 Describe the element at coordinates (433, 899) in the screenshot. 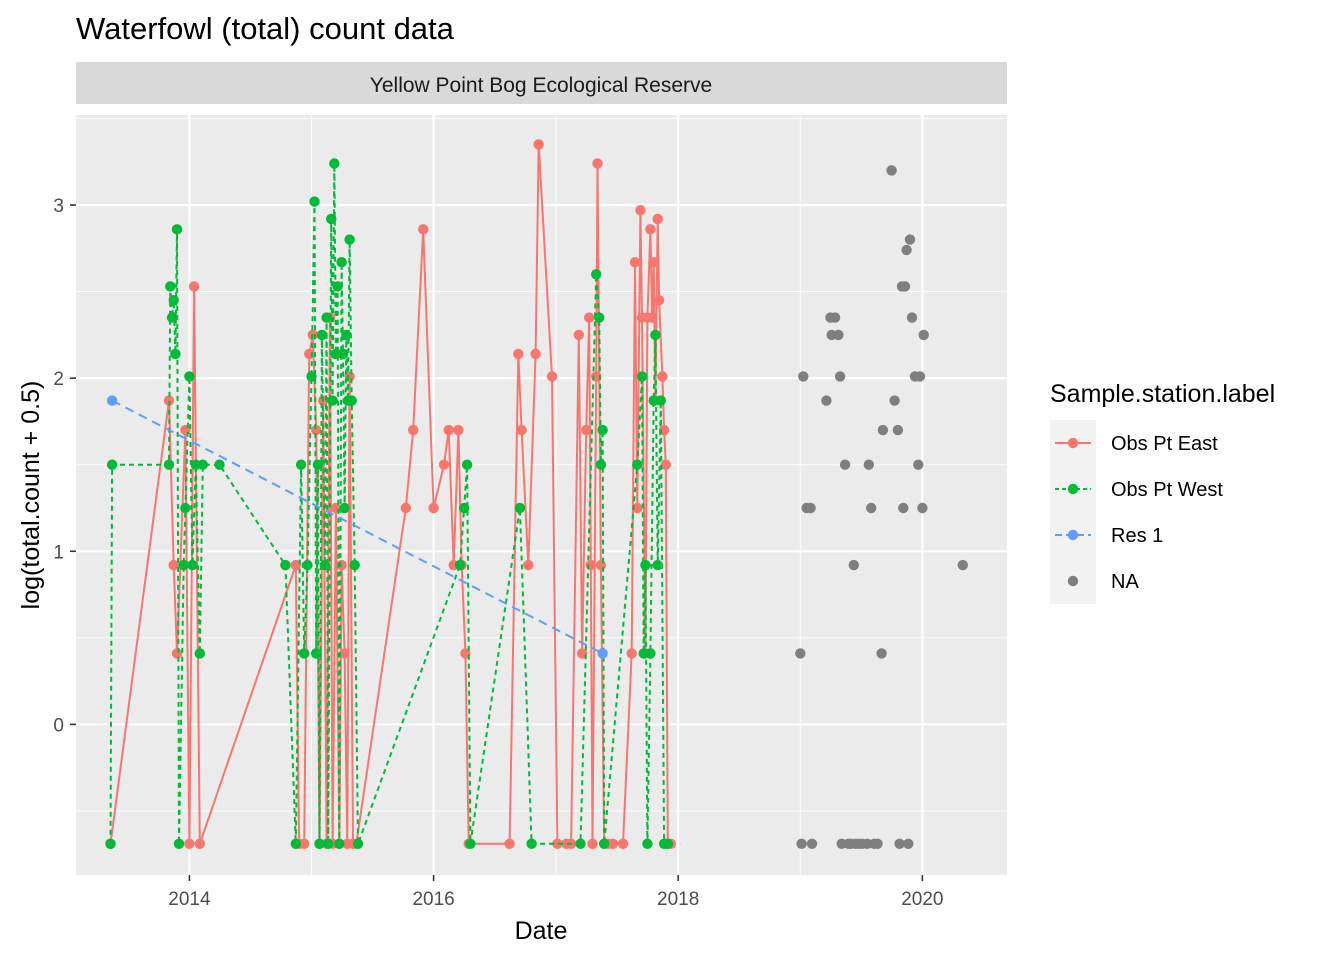

I see `x-tick-label: 2016` at that location.